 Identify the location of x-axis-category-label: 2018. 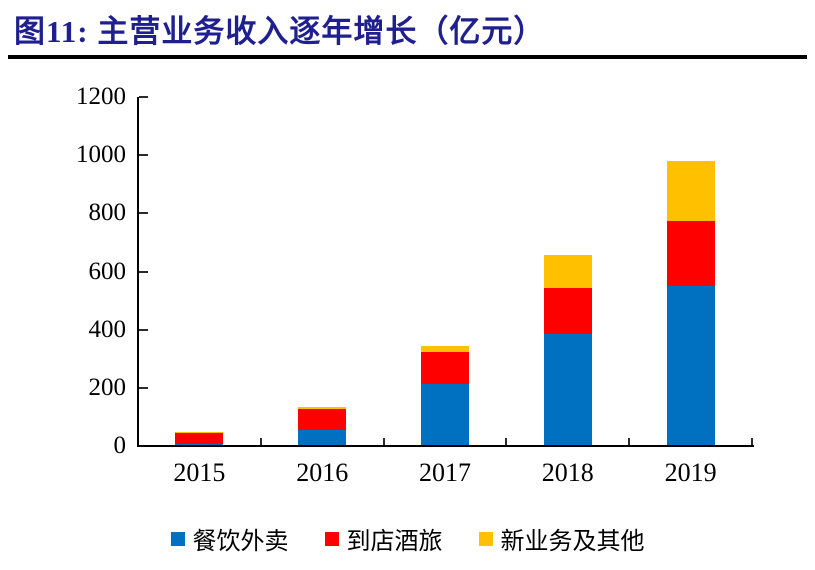
(567, 472).